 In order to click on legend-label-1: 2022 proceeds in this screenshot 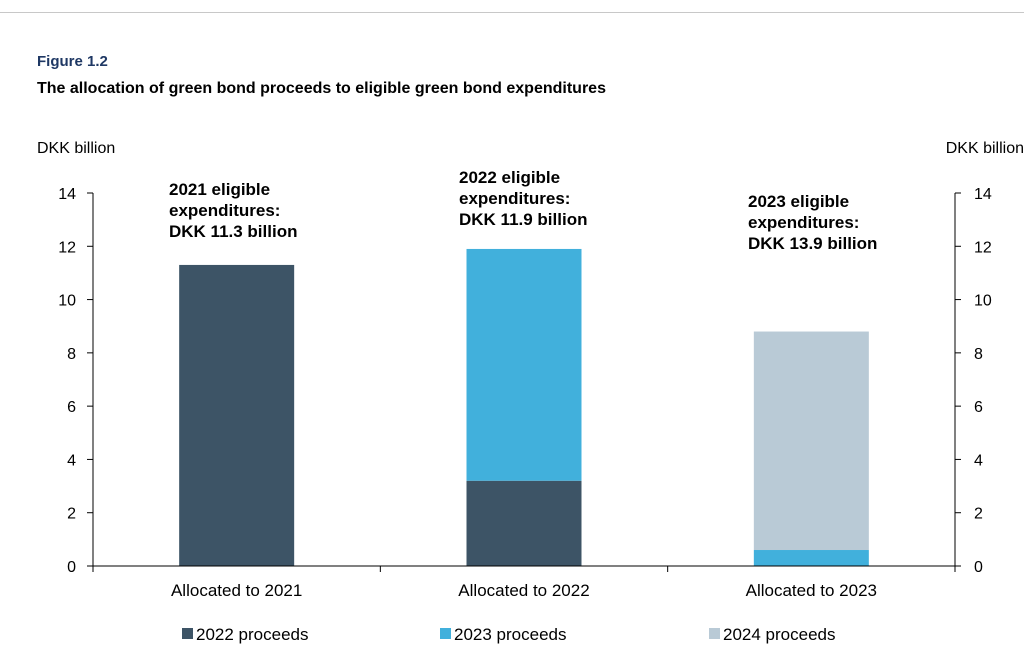, I will do `click(252, 634)`.